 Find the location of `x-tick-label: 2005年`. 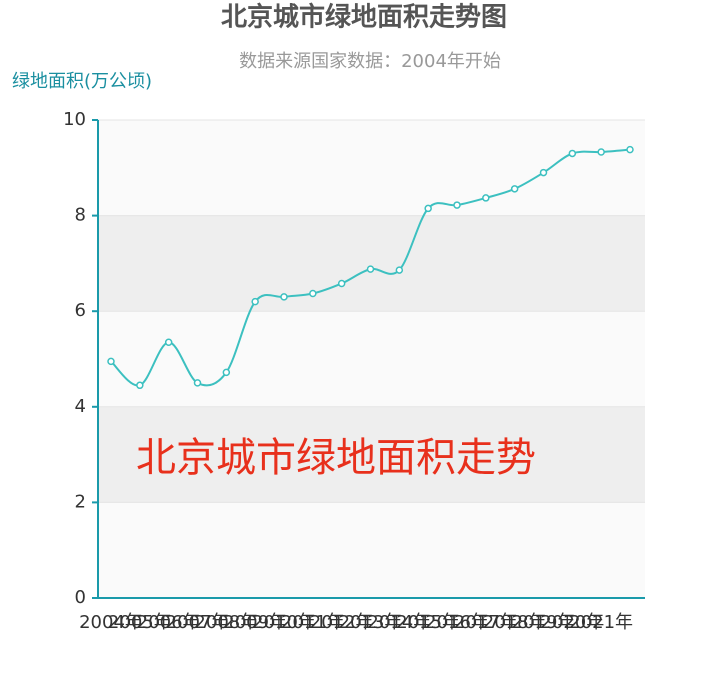

x-tick-label: 2005年 is located at coordinates (140, 622).